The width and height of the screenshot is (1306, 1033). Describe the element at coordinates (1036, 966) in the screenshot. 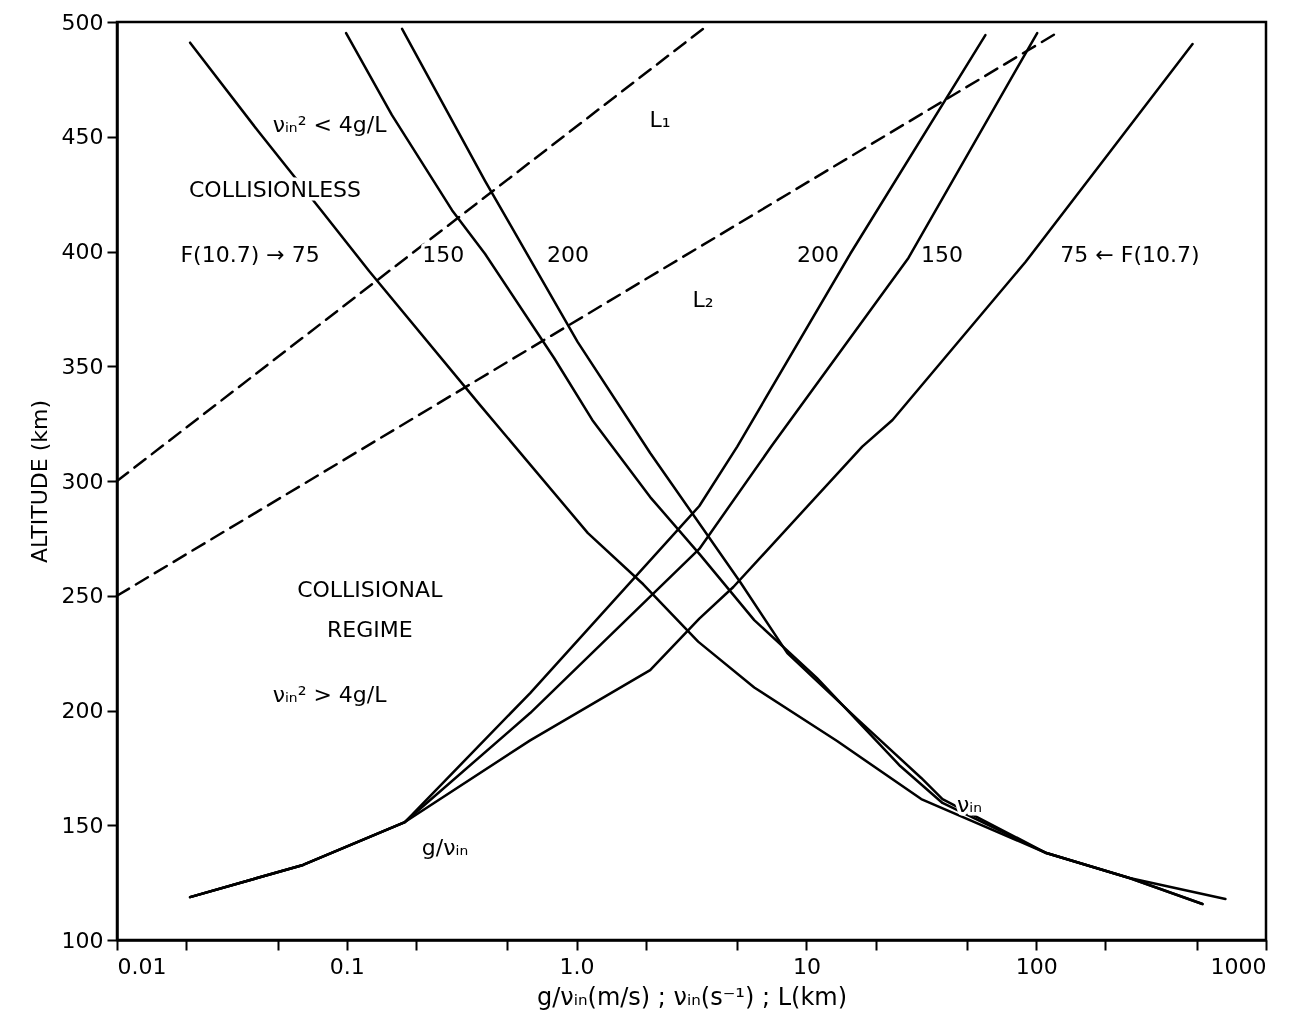

I see `x-tick-label: 100` at that location.